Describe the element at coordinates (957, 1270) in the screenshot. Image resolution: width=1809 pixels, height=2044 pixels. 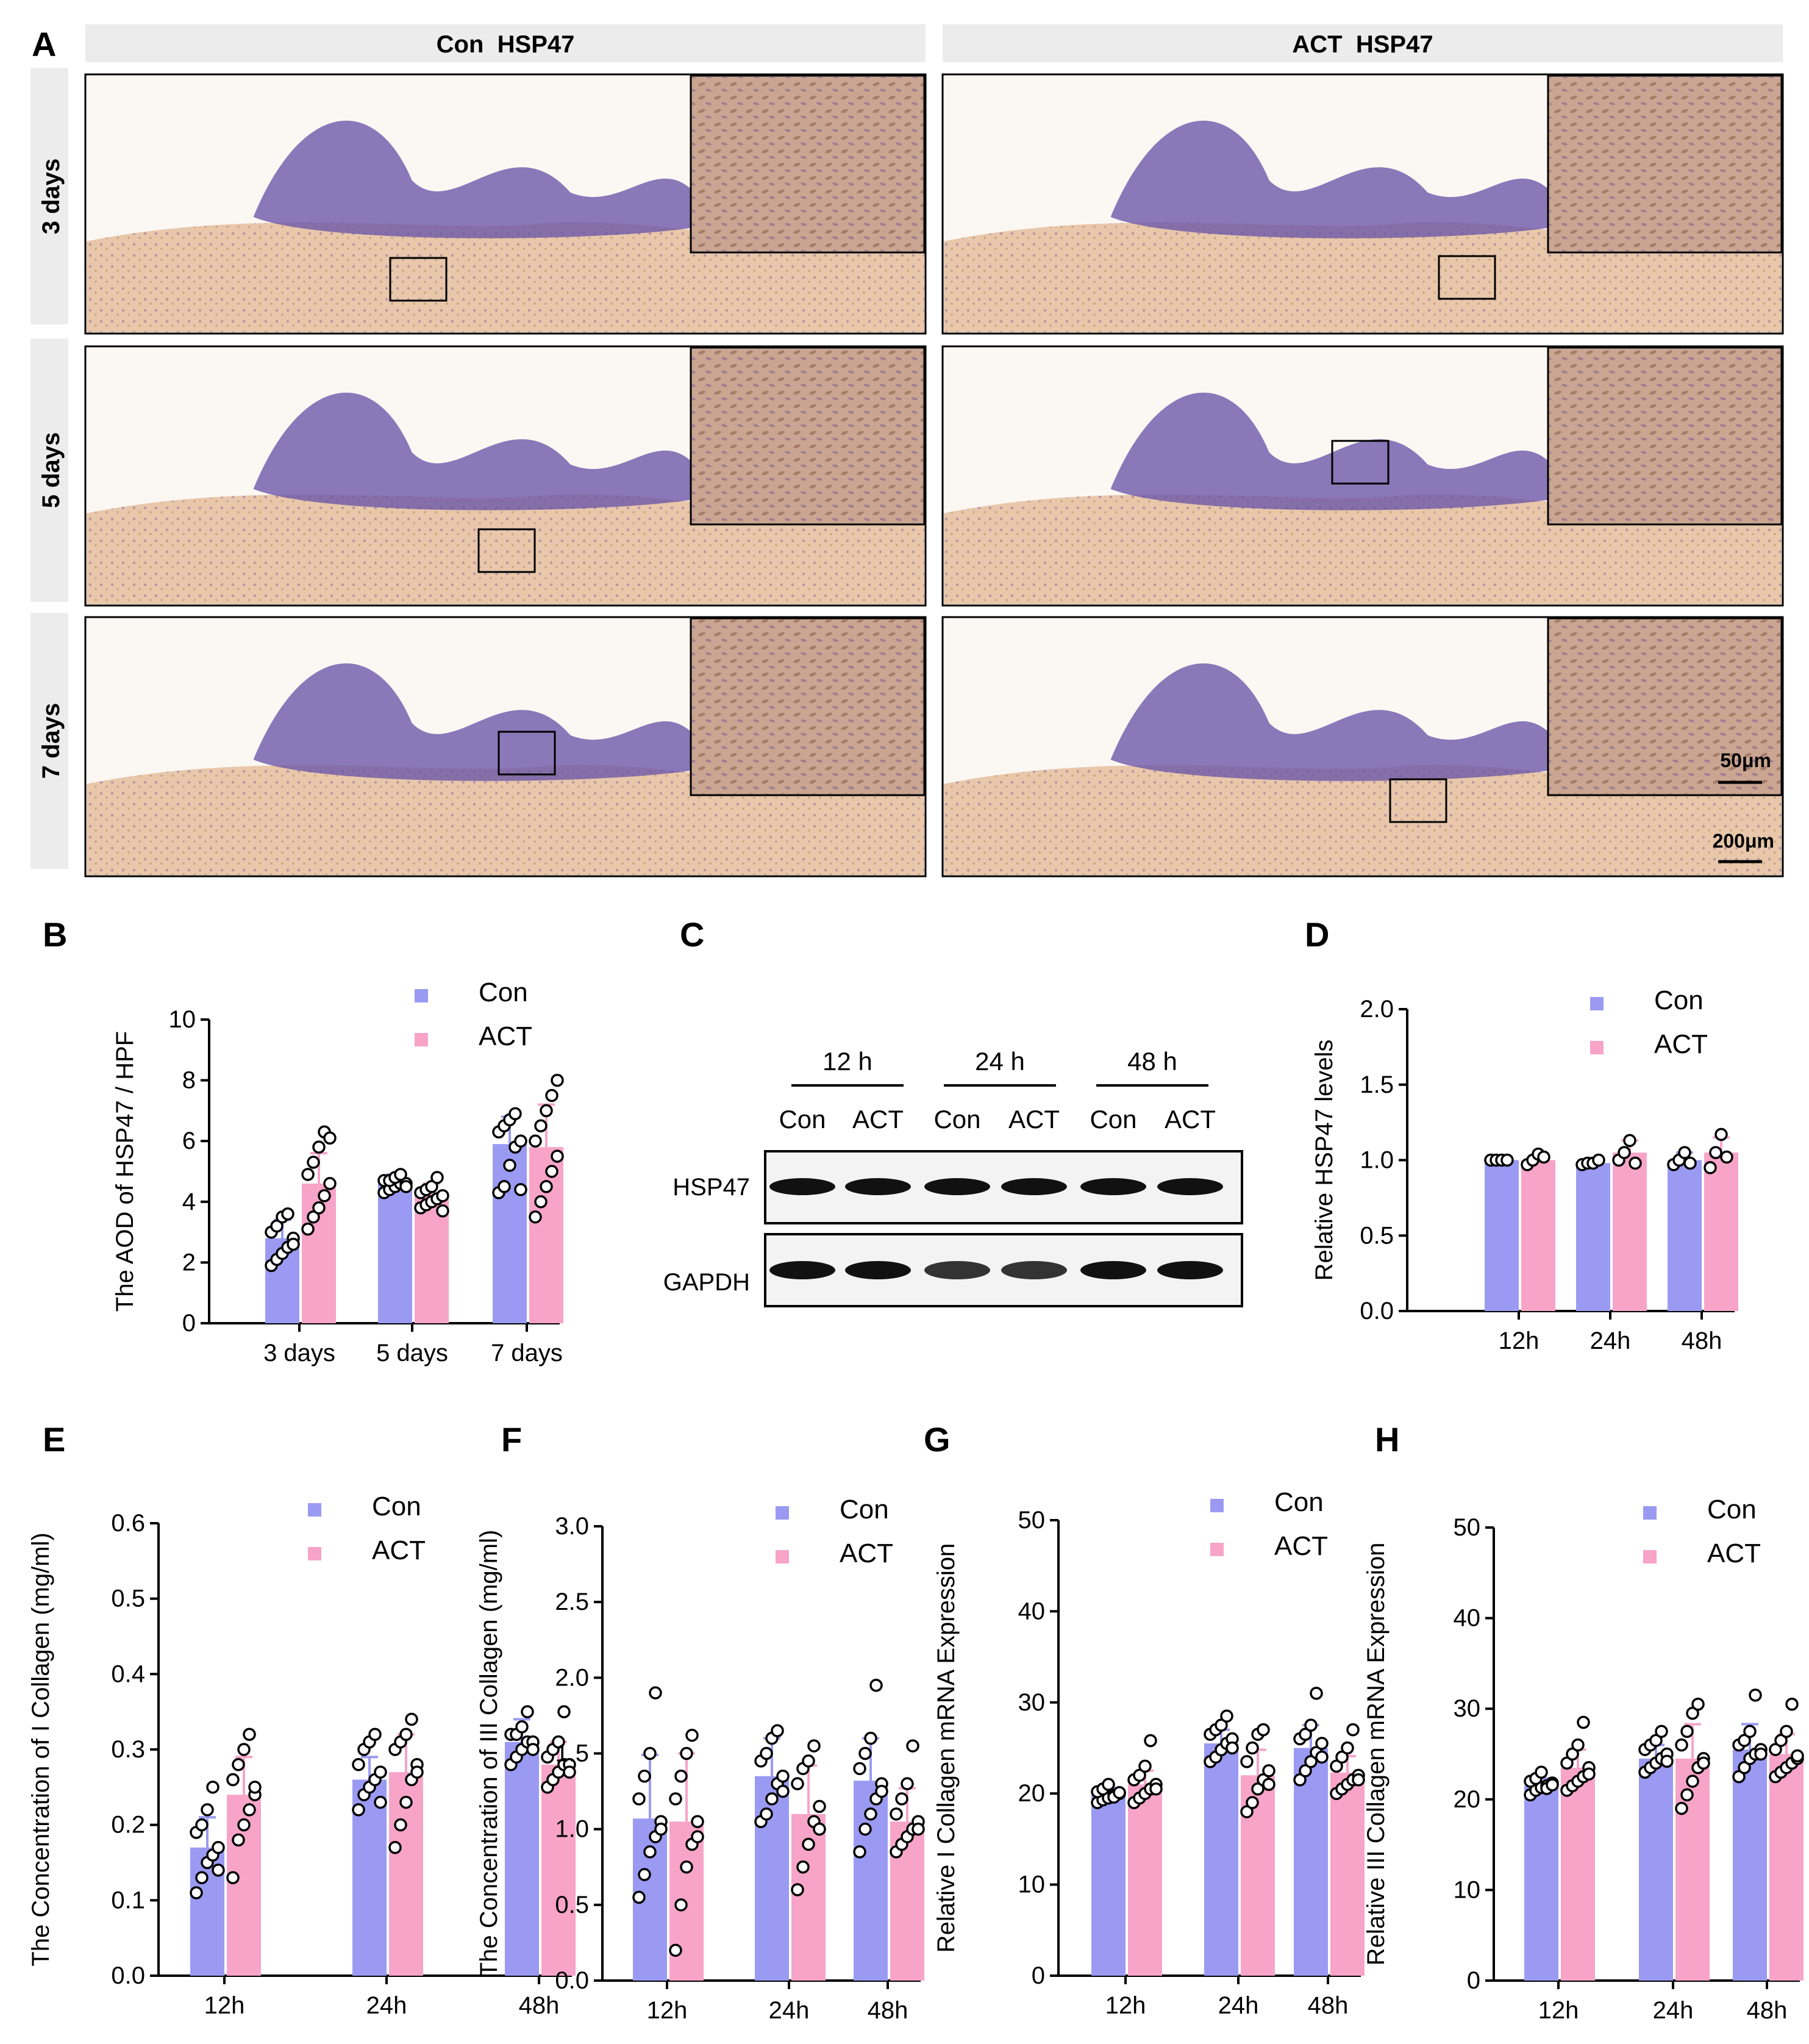
I see `wb-band-gapdh` at that location.